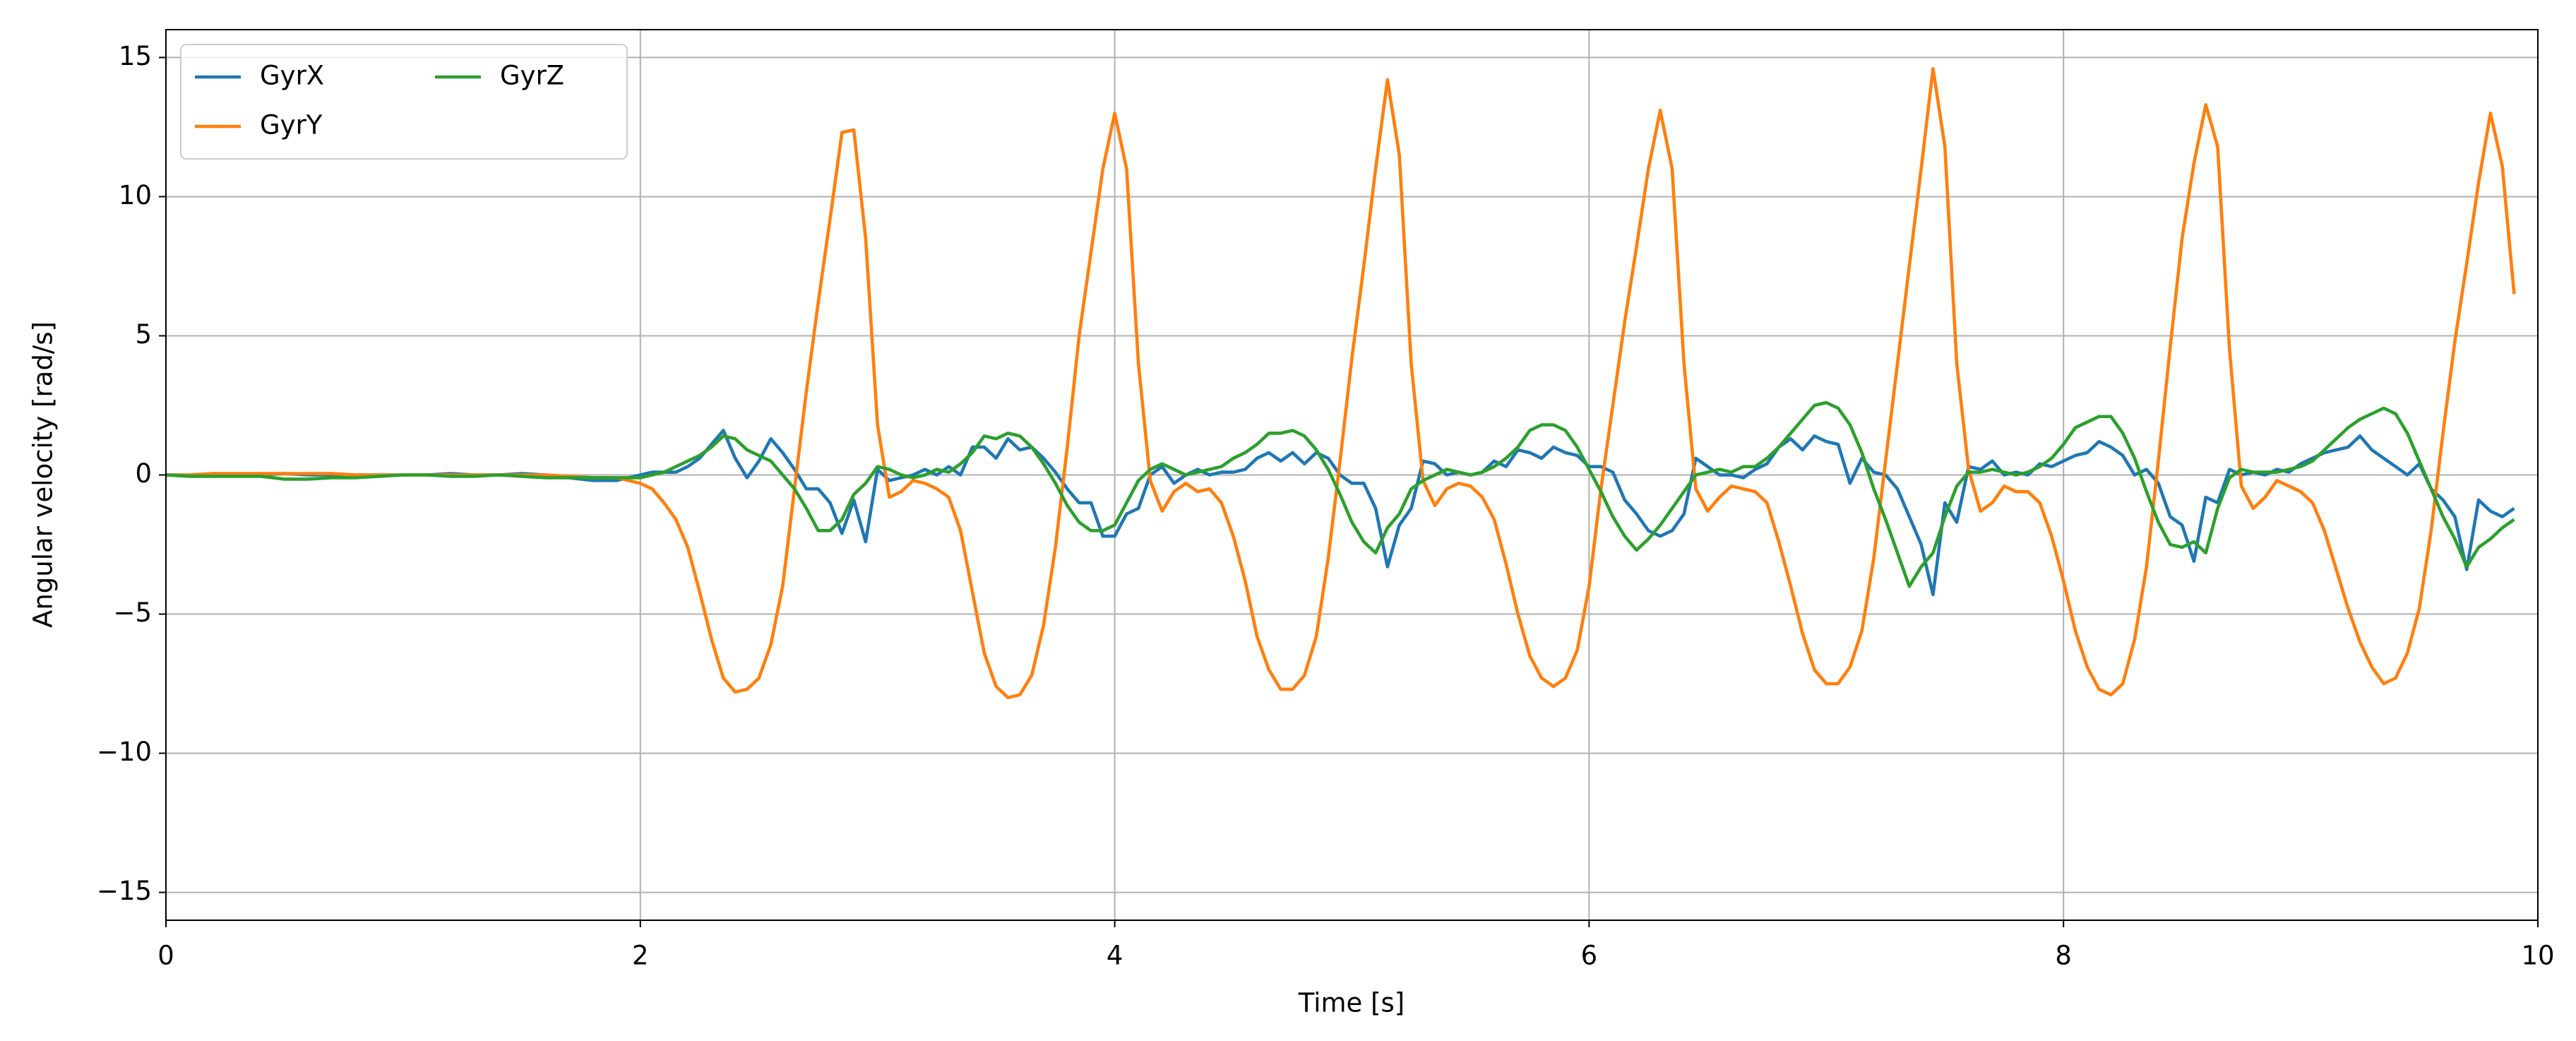  What do you see at coordinates (124, 891) in the screenshot?
I see `y-tick-label: −15` at bounding box center [124, 891].